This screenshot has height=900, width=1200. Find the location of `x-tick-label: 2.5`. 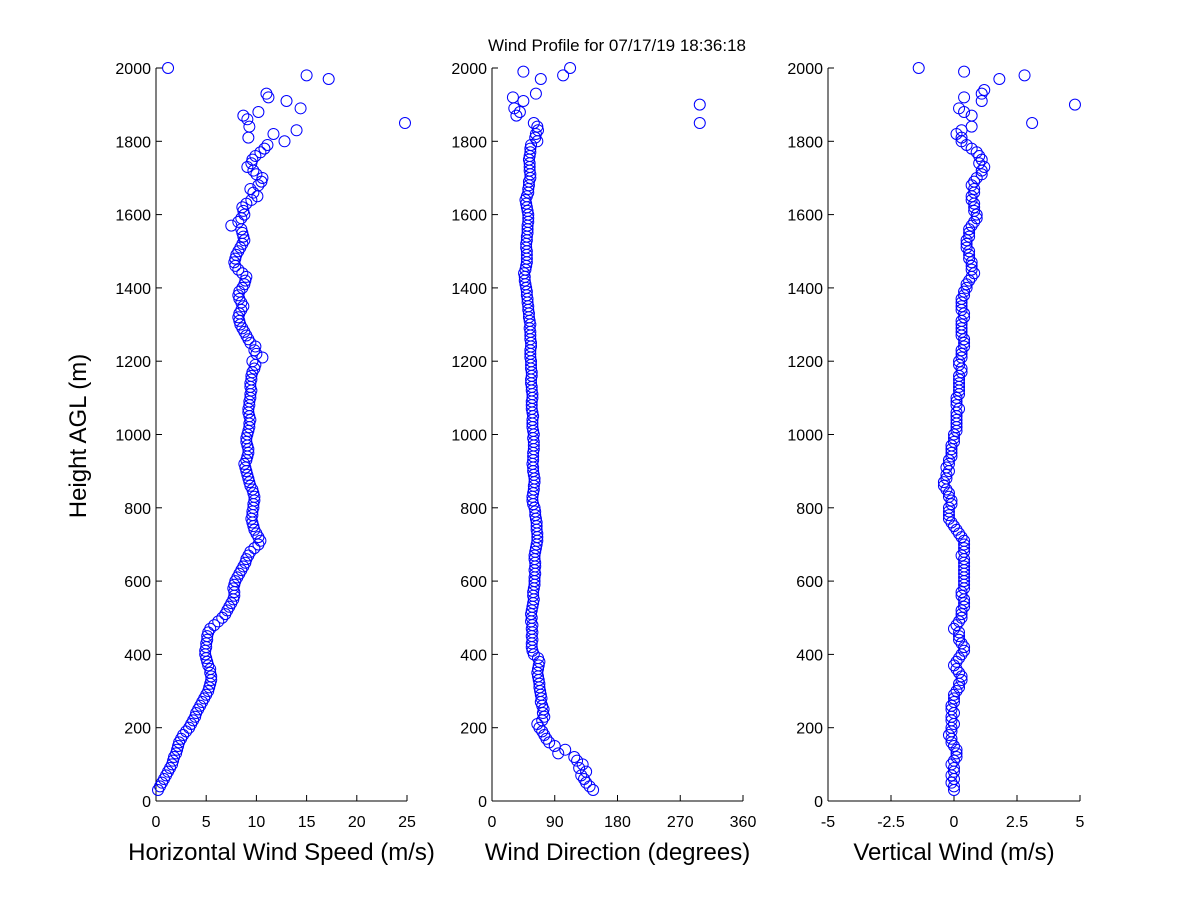

x-tick-label: 2.5 is located at coordinates (1017, 822).